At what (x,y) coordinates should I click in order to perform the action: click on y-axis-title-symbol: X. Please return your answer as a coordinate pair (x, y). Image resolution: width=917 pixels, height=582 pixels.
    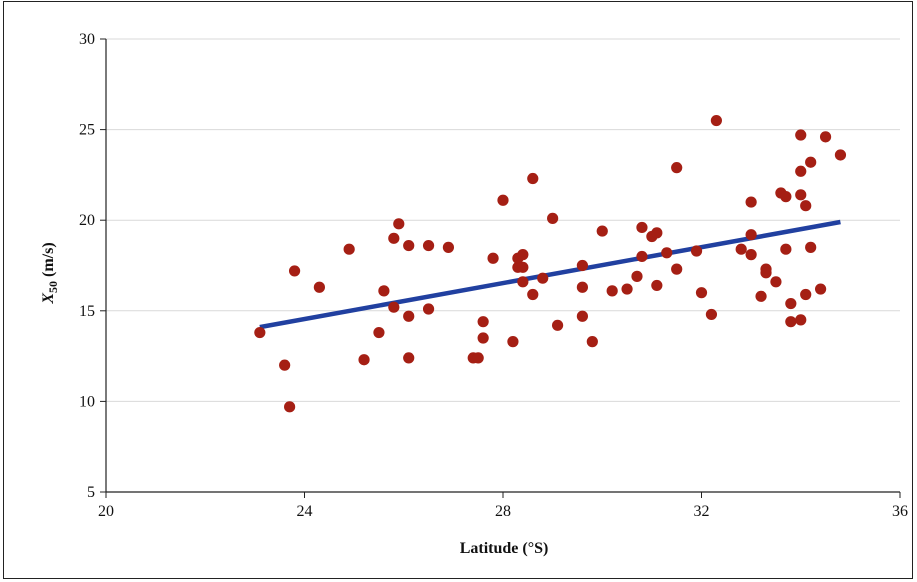
    Looking at the image, I should click on (48, 299).